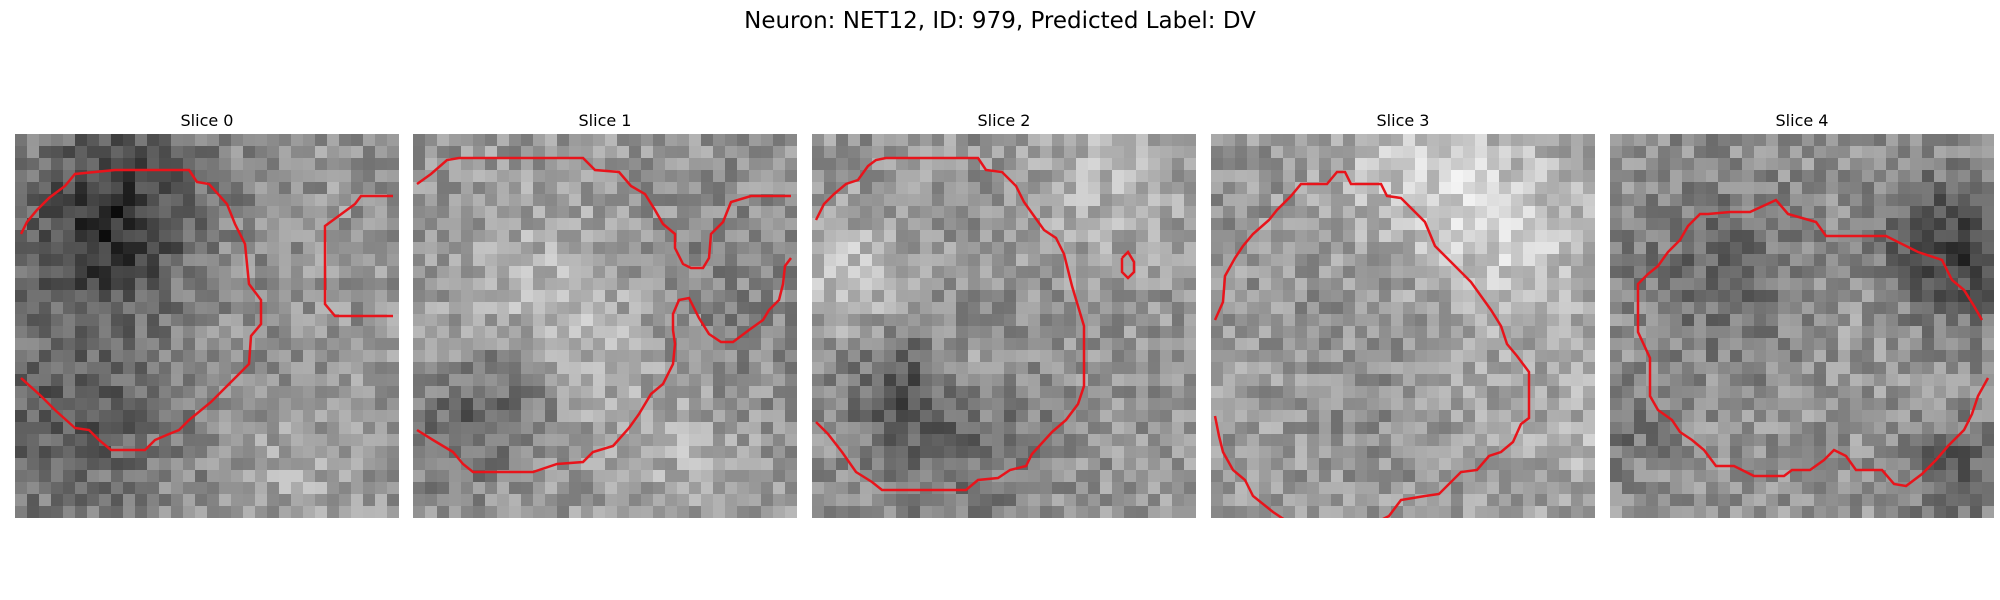  I want to click on slice-title: Slice 1, so click(605, 120).